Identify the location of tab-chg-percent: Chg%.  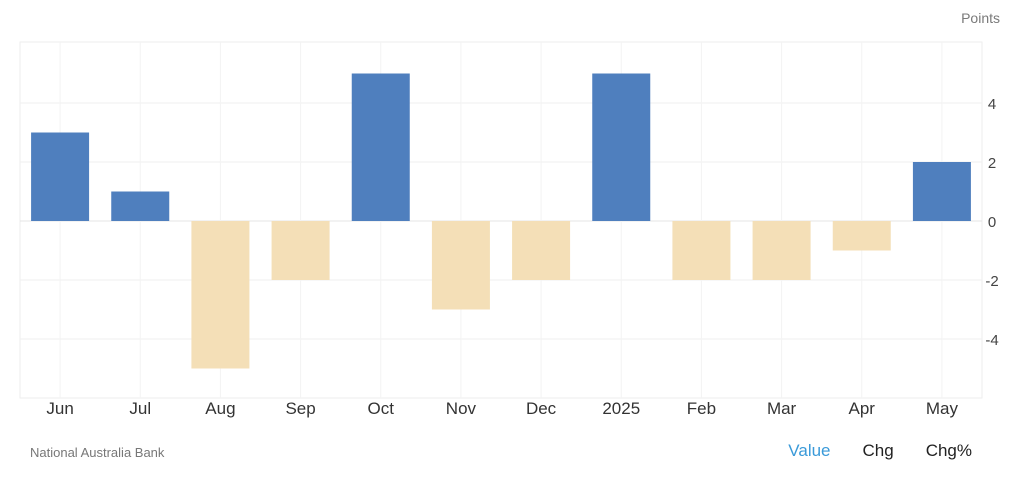
(948, 450).